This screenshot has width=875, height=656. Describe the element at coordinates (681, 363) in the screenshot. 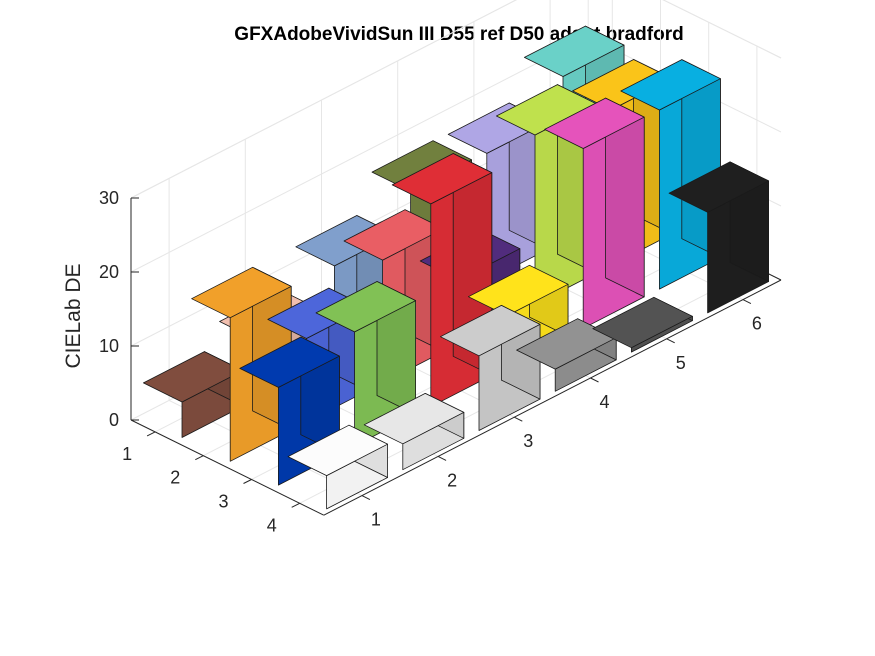

I see `col-tick-label: 5` at that location.